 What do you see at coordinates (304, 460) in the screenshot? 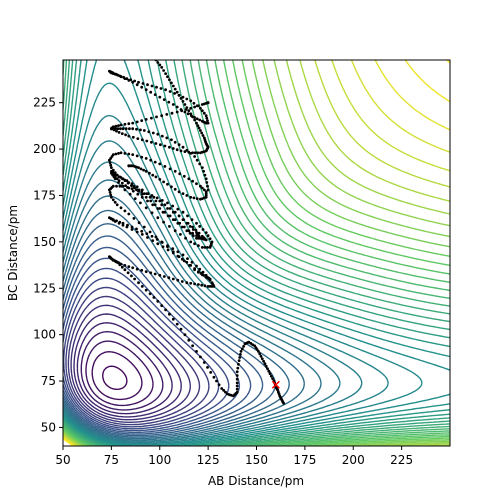
I see `x-tick-label: 175` at bounding box center [304, 460].